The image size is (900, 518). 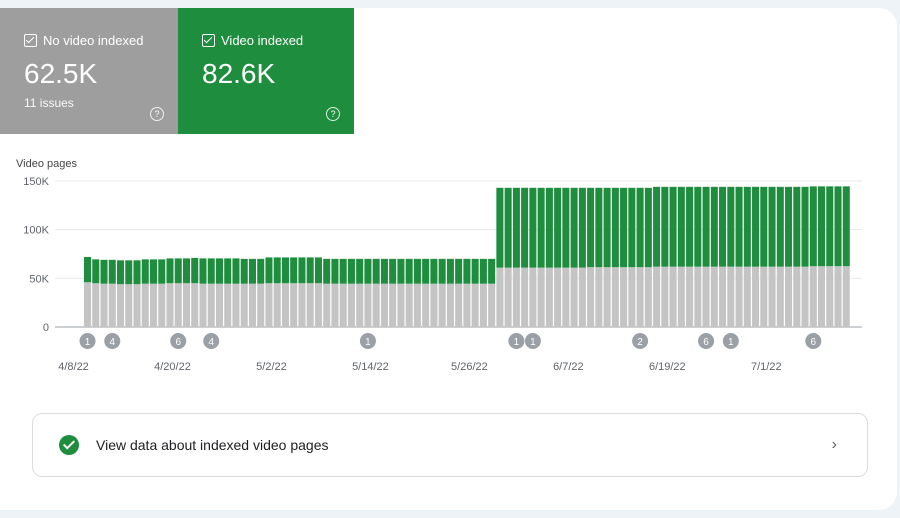 I want to click on annotation-label: 6, so click(x=706, y=342).